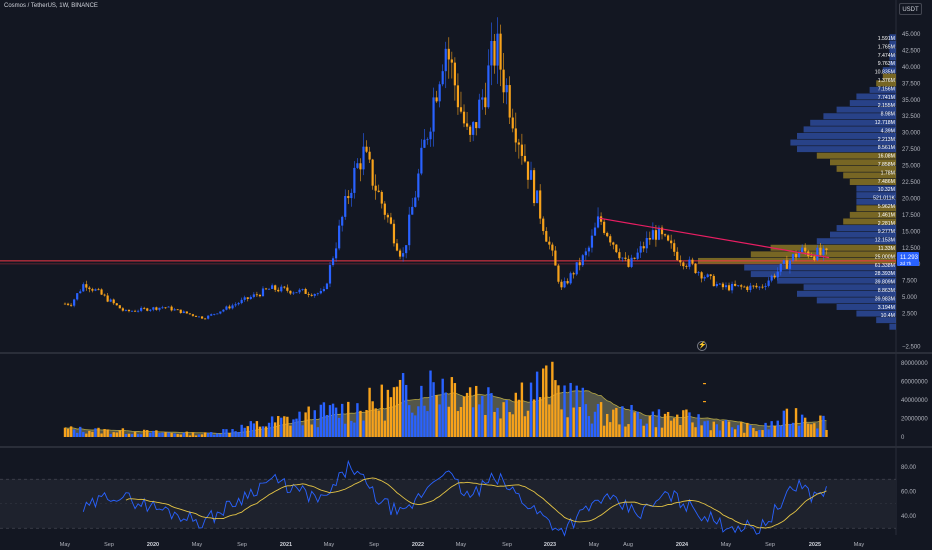 This screenshot has width=932, height=550. What do you see at coordinates (914, 401) in the screenshot?
I see `volume-axis: 80000000 60000000 40000000 20000000 0` at bounding box center [914, 401].